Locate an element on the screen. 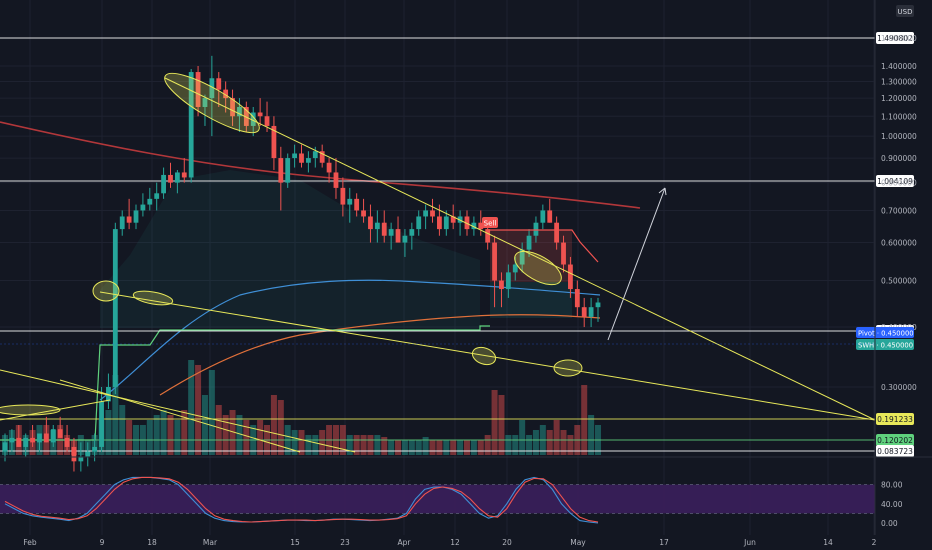 This screenshot has width=932, height=550. projection-arrow-head is located at coordinates (662, 191).